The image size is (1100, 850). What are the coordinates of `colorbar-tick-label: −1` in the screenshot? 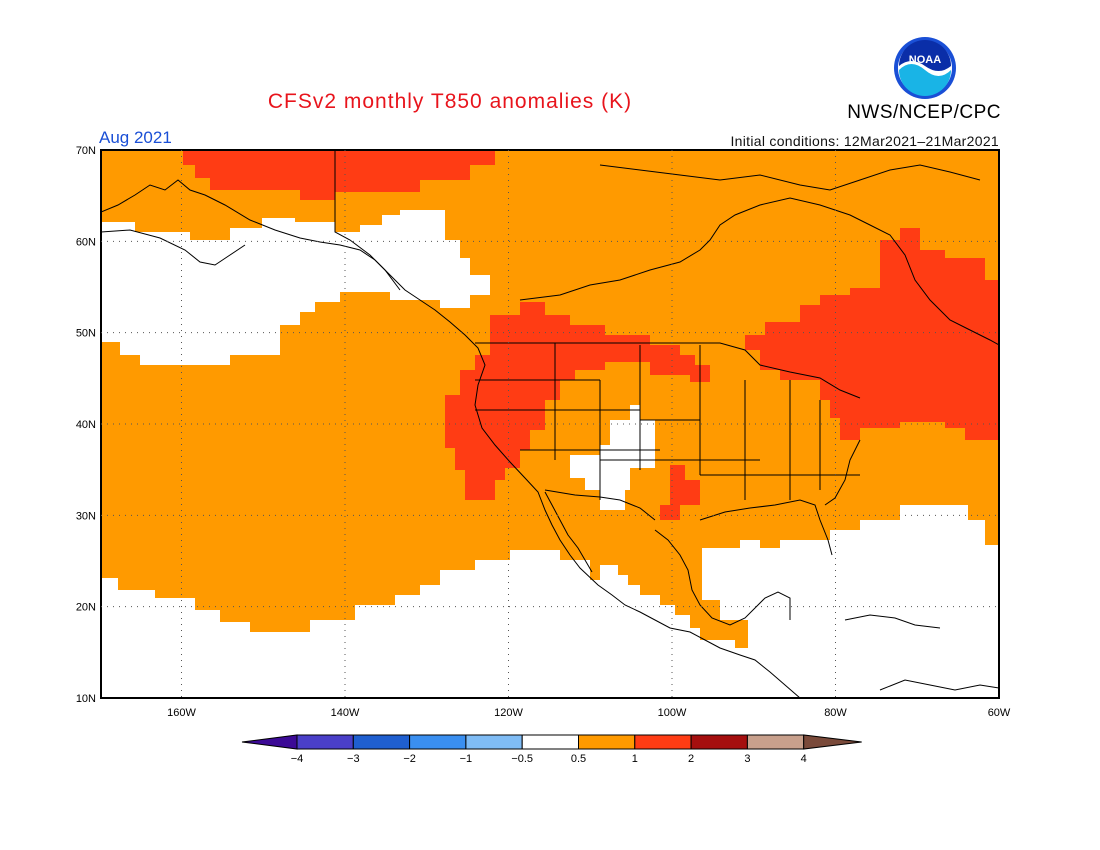 It's located at (466, 759).